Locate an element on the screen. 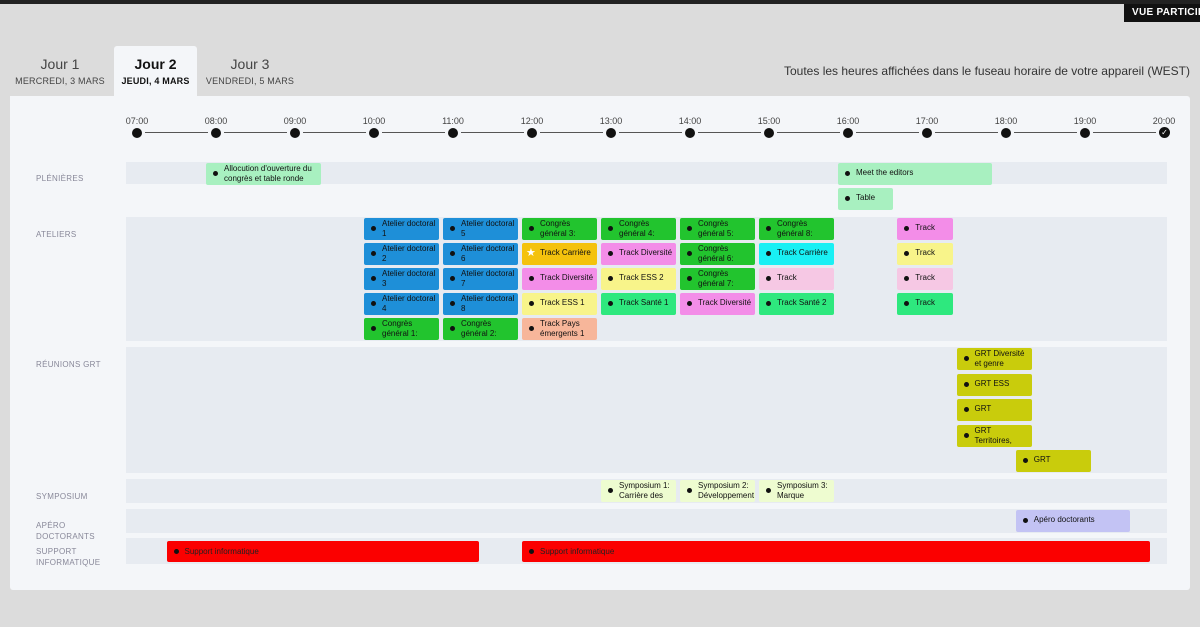  schedule-event: Track ESS 2 is located at coordinates (638, 279).